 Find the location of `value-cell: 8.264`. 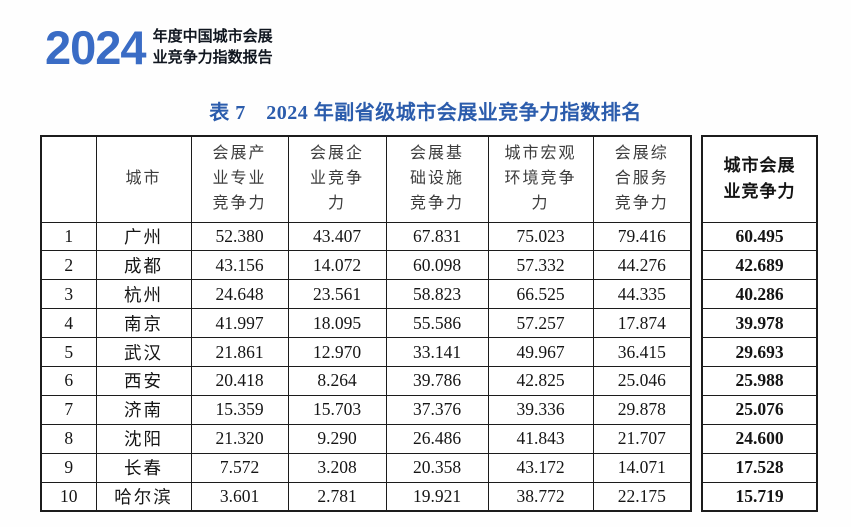

value-cell: 8.264 is located at coordinates (337, 380).